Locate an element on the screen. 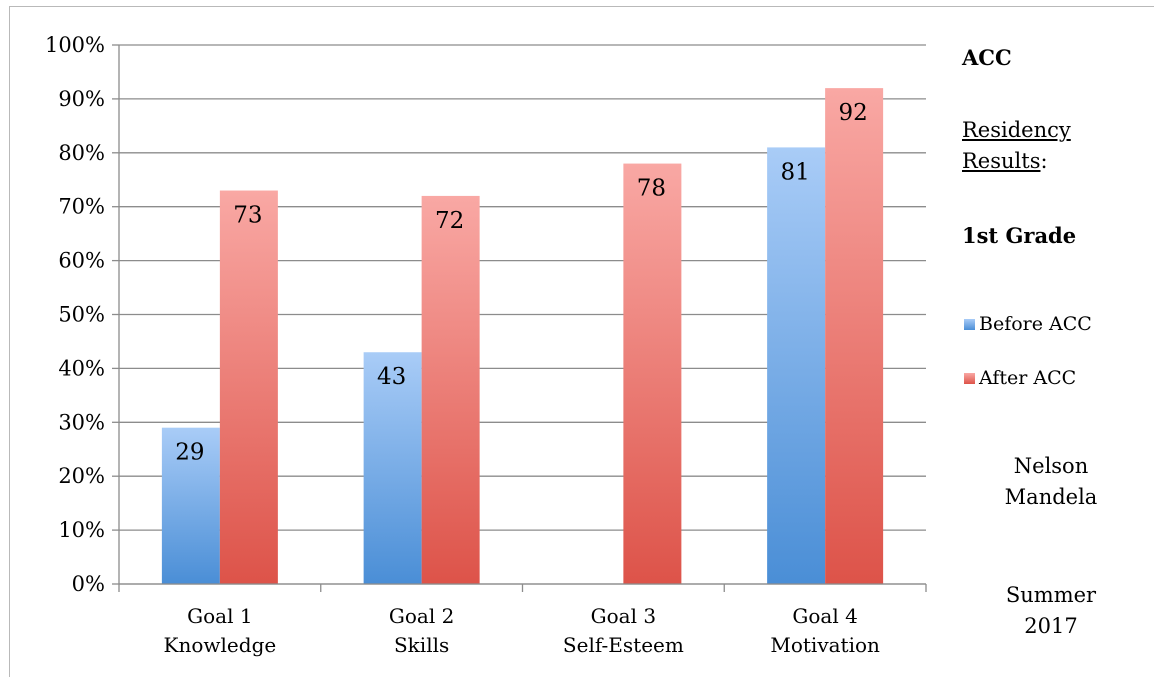  data-label: 29 is located at coordinates (189, 453).